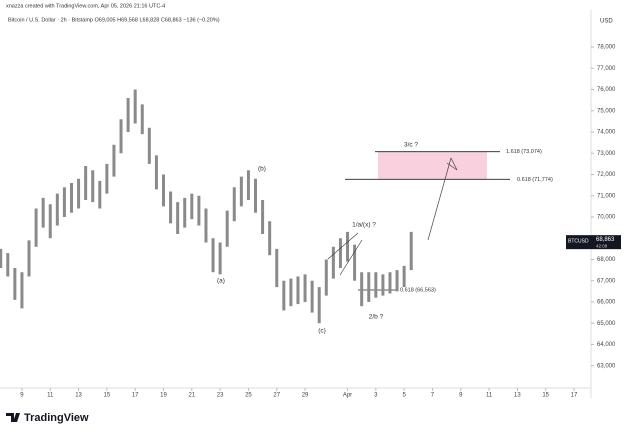 The height and width of the screenshot is (432, 625). What do you see at coordinates (220, 396) in the screenshot?
I see `x-tick-label: 23` at bounding box center [220, 396].